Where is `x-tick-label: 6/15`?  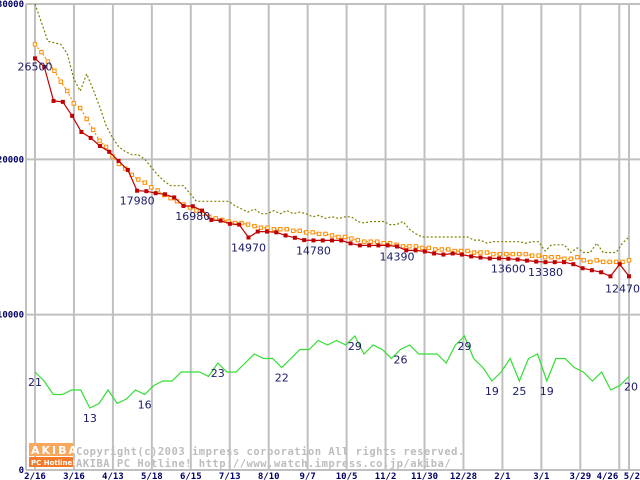 x-tick-label: 6/15 is located at coordinates (191, 476).